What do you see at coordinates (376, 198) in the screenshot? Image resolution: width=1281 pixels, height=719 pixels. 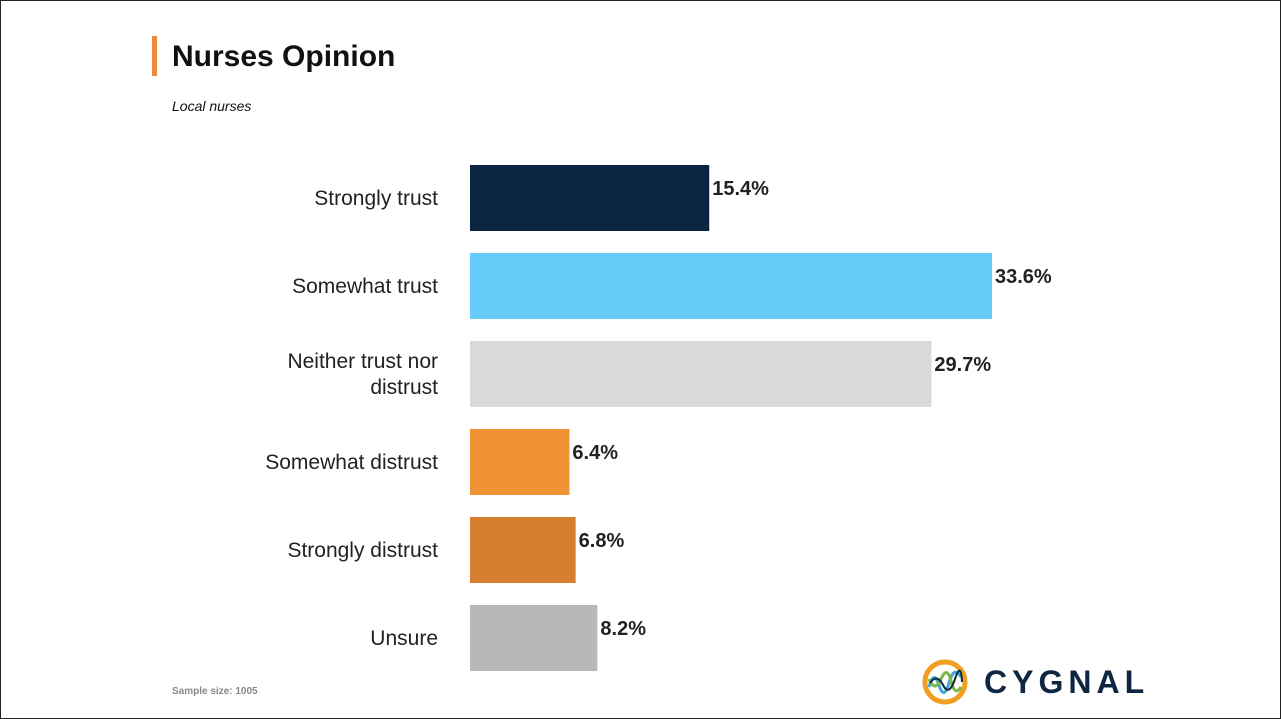 I see `category-label: Strongly trust` at bounding box center [376, 198].